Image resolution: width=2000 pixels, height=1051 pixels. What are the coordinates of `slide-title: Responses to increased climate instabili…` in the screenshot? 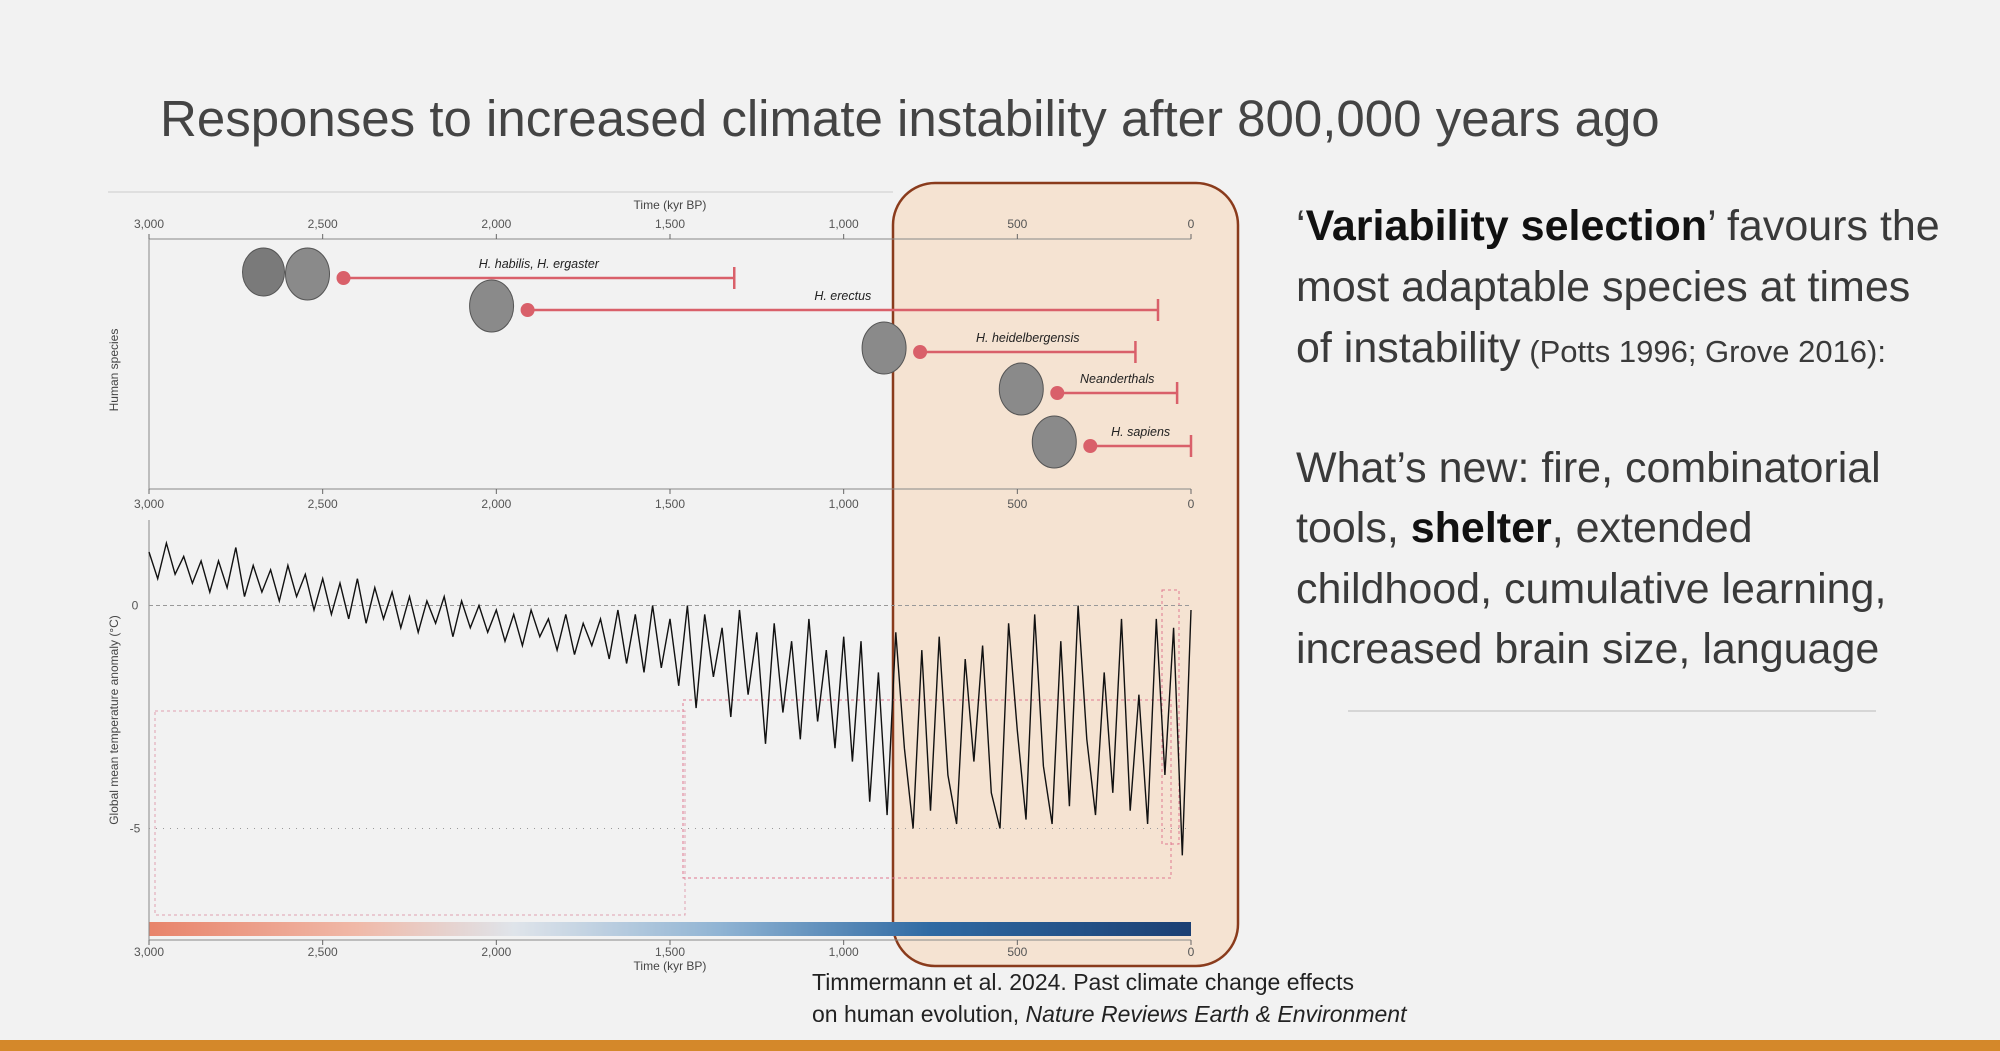 It's located at (910, 118).